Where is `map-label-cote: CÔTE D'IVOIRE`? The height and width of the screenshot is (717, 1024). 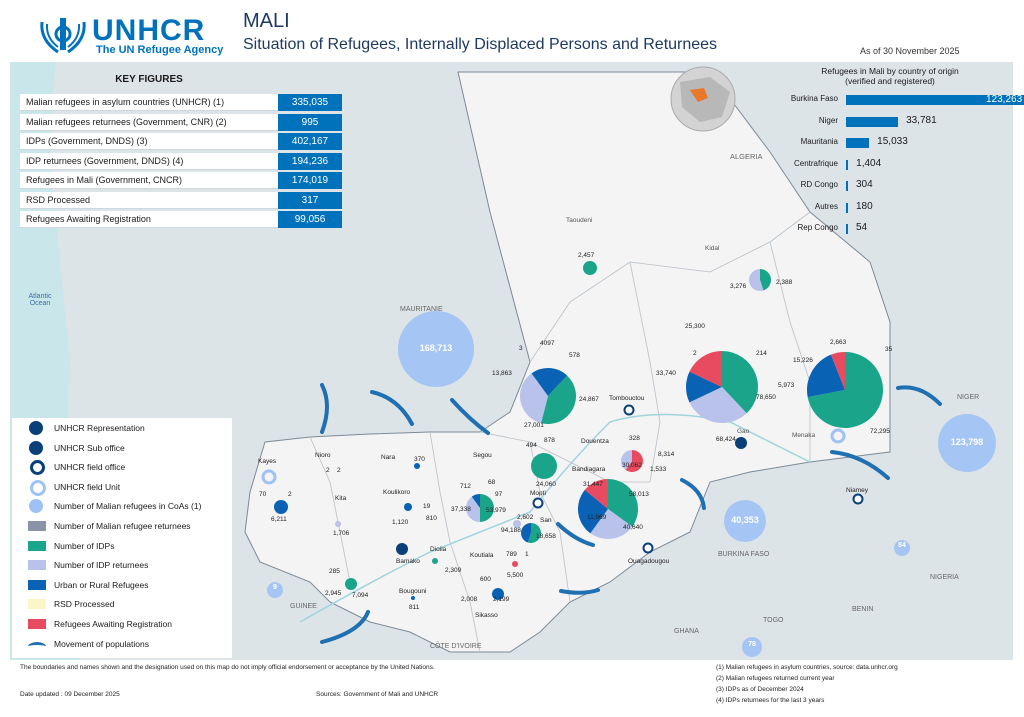
map-label-cote: CÔTE D'IVOIRE is located at coordinates (456, 646).